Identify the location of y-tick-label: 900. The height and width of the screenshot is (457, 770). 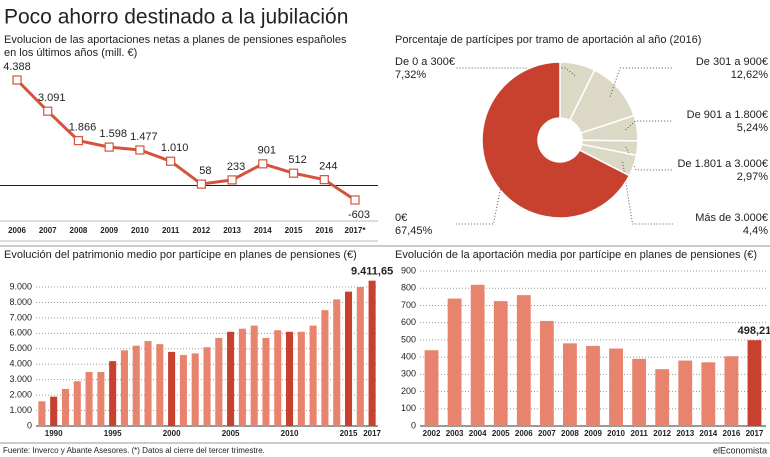
(408, 270).